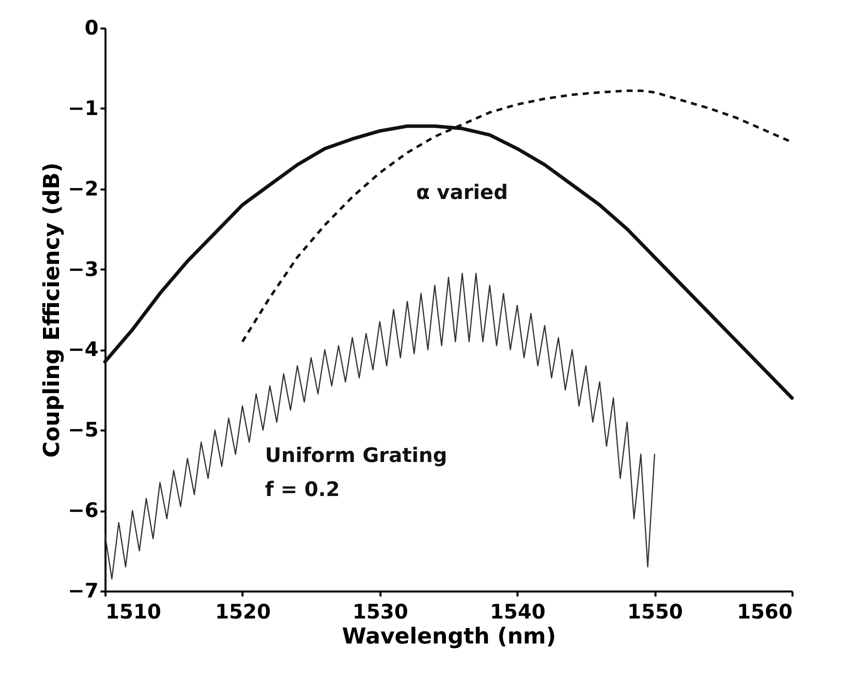  I want to click on y-tick-label: −1, so click(83, 108).